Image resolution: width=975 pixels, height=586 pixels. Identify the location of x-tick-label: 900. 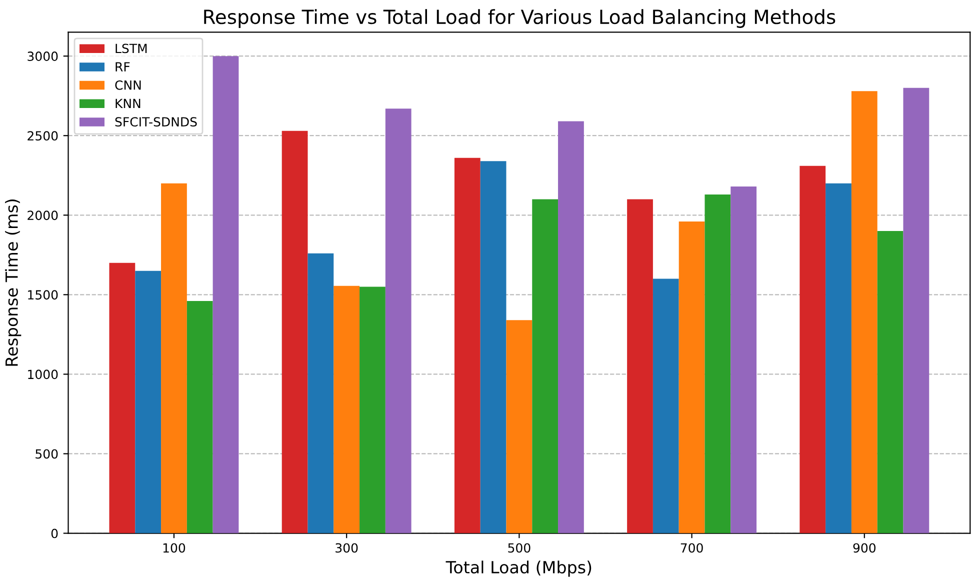
(864, 548).